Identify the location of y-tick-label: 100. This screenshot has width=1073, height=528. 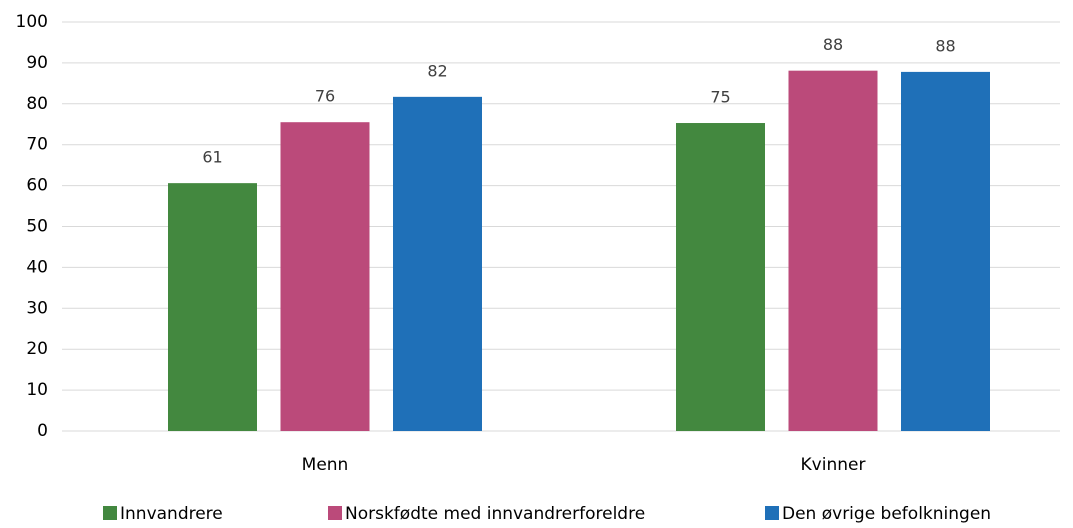
(32, 22).